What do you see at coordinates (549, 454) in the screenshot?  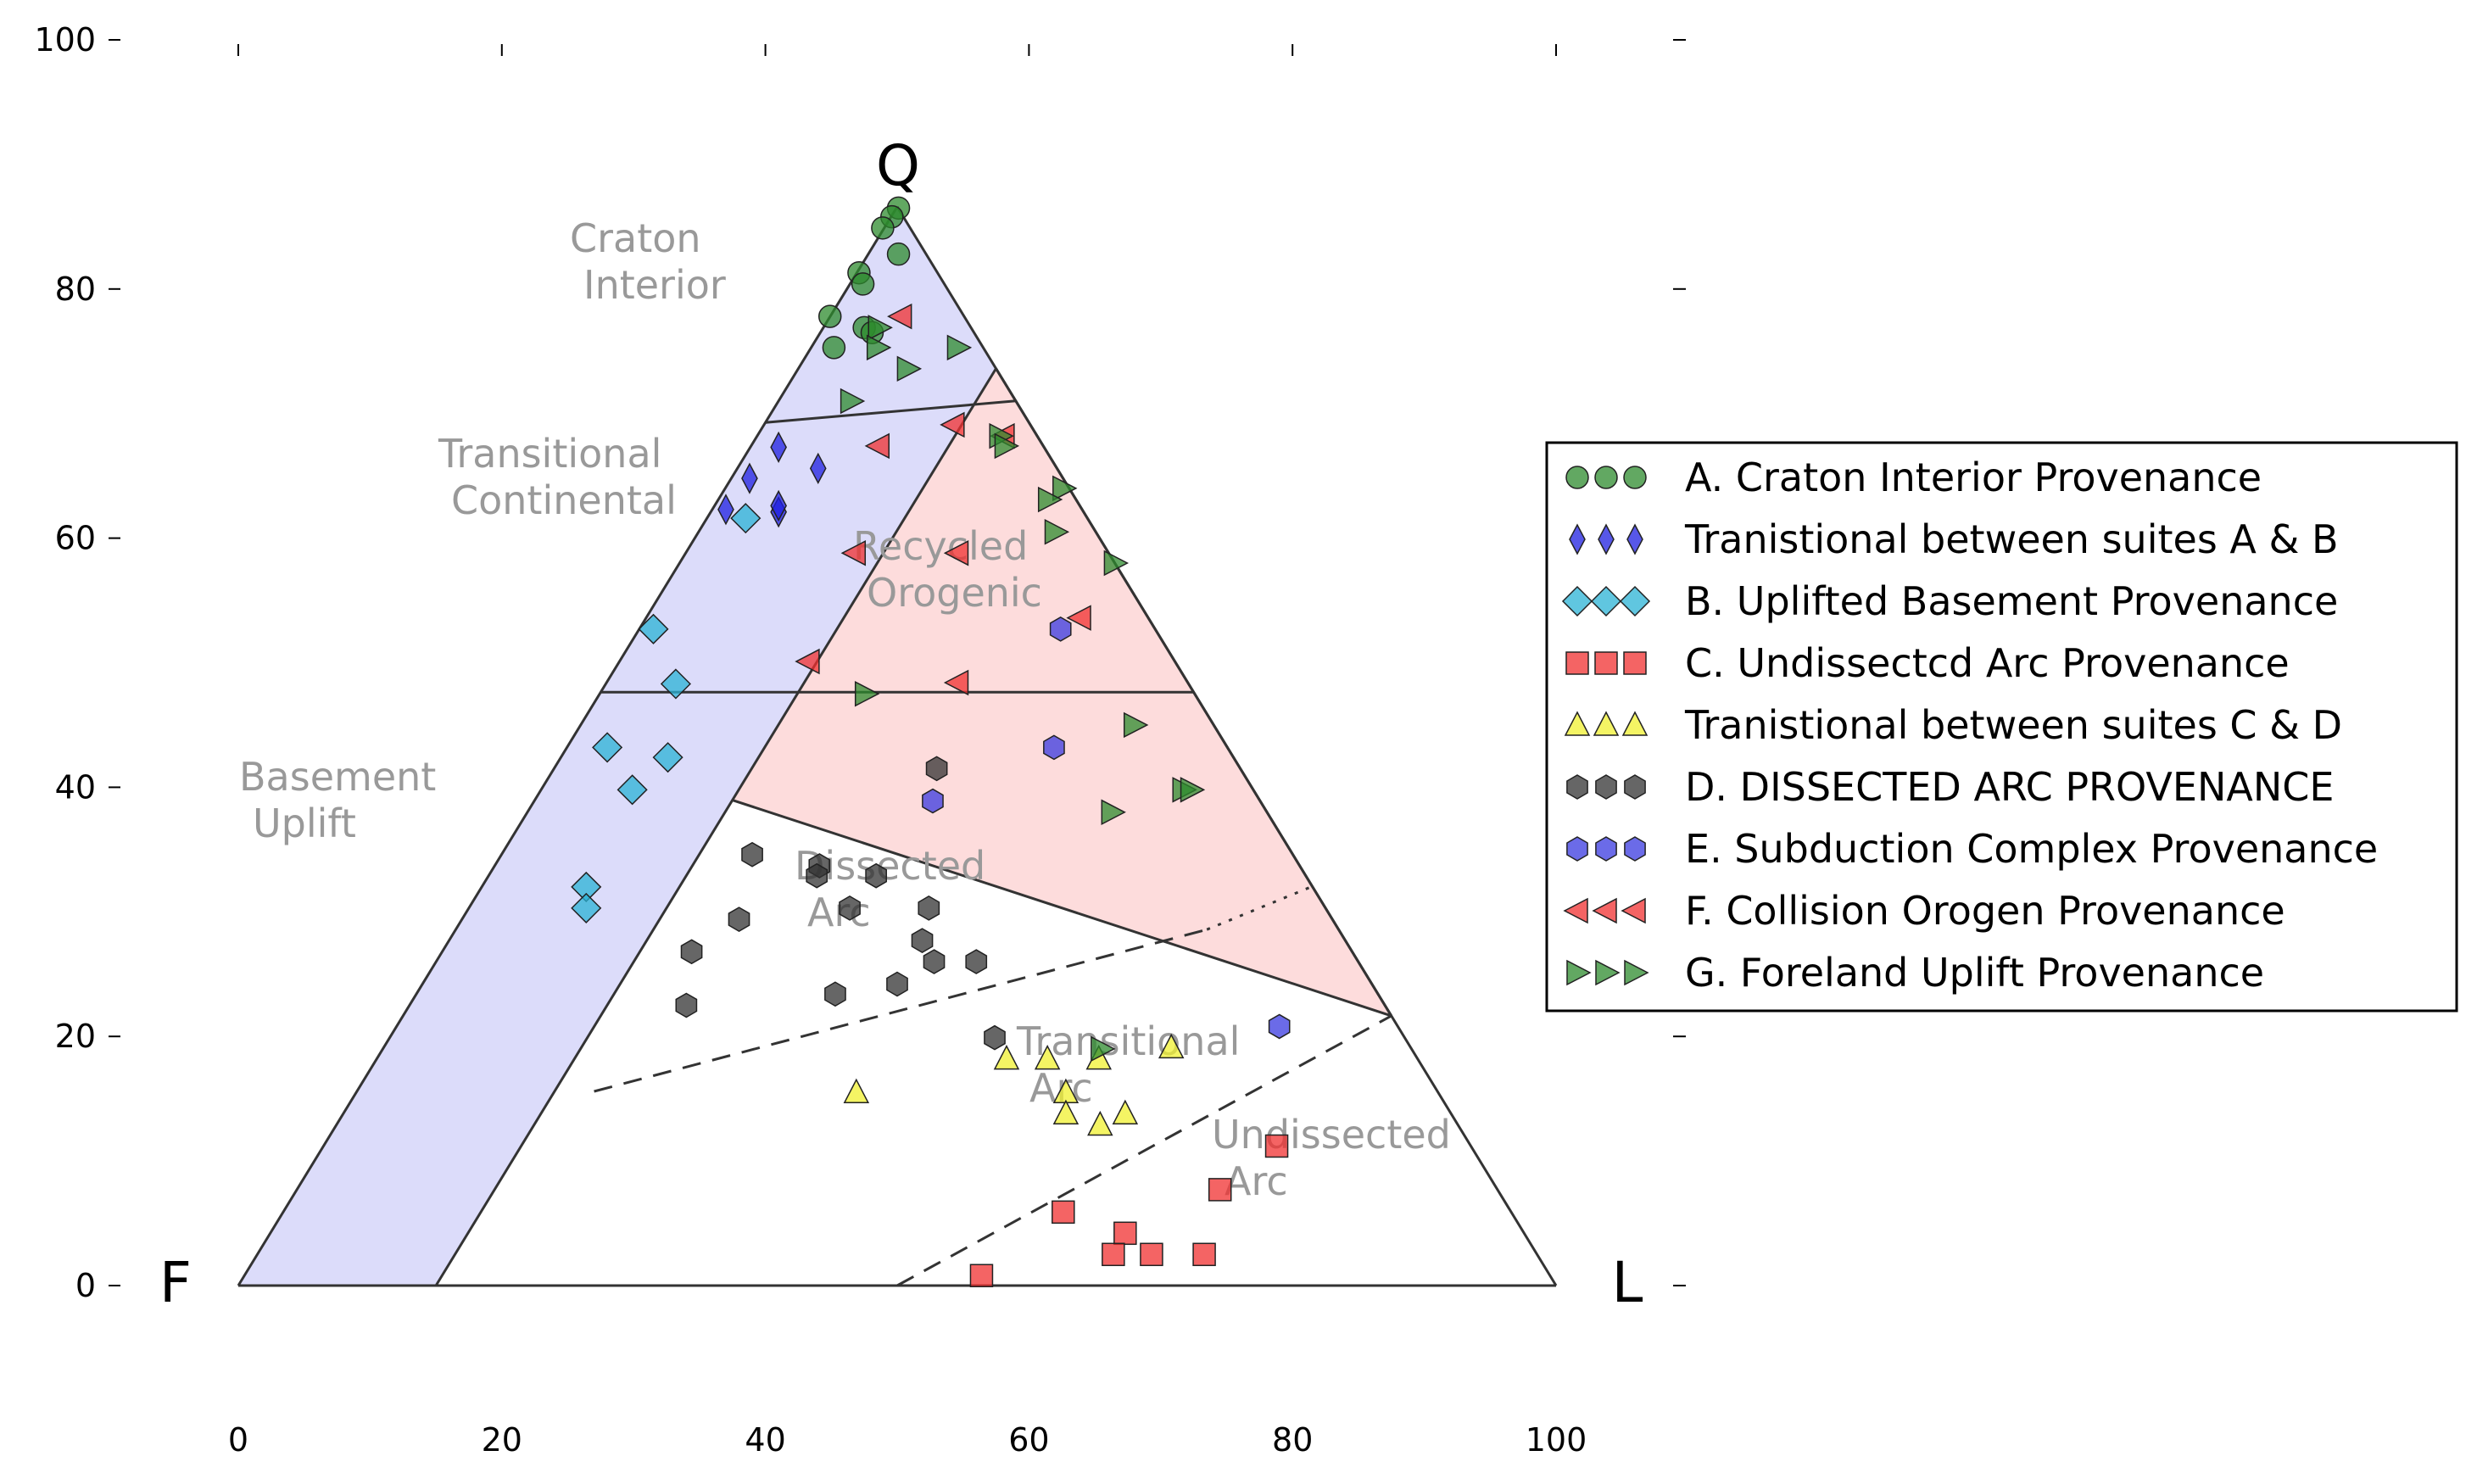 I see `region-label-transitional-continental: Transitional` at bounding box center [549, 454].